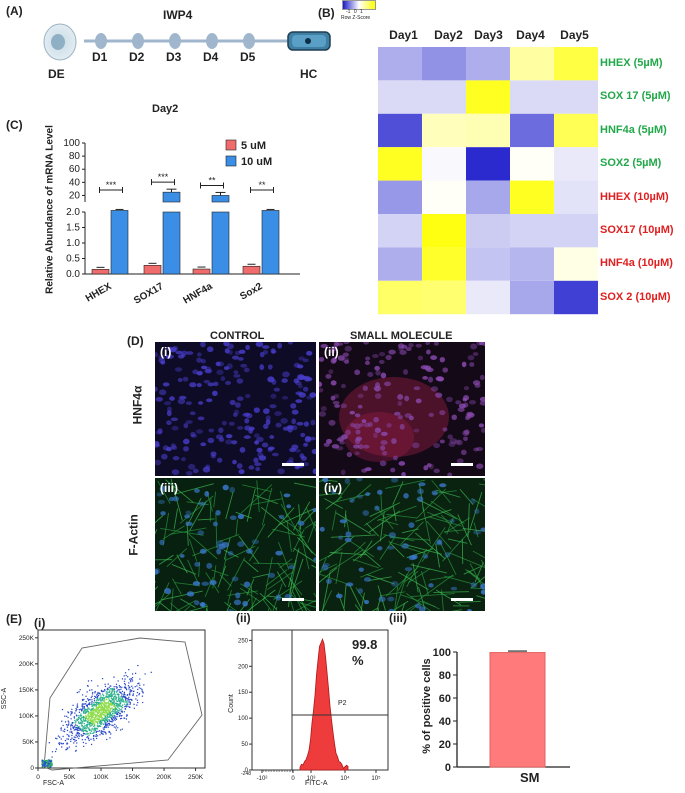  Describe the element at coordinates (75, 169) in the screenshot. I see `y-tick-label: 60` at that location.